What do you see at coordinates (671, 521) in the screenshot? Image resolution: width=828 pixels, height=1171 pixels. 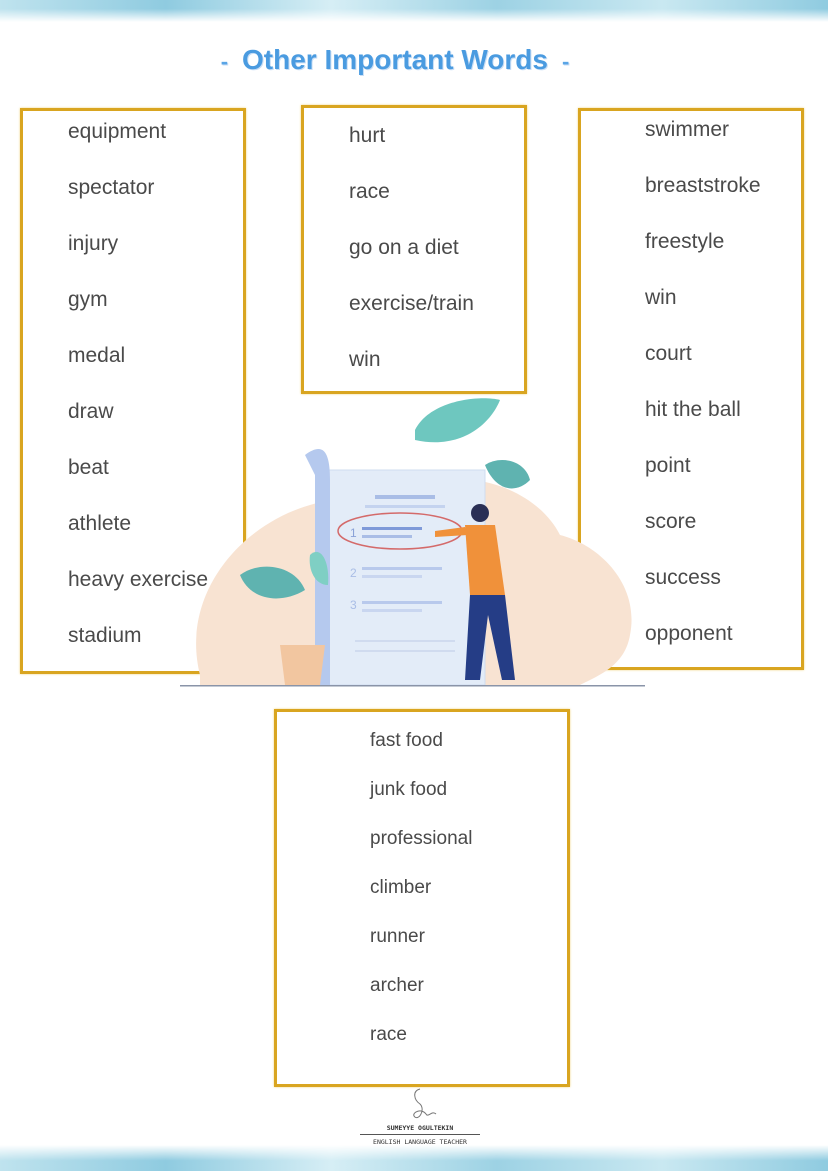 I see `word-item: score` at bounding box center [671, 521].